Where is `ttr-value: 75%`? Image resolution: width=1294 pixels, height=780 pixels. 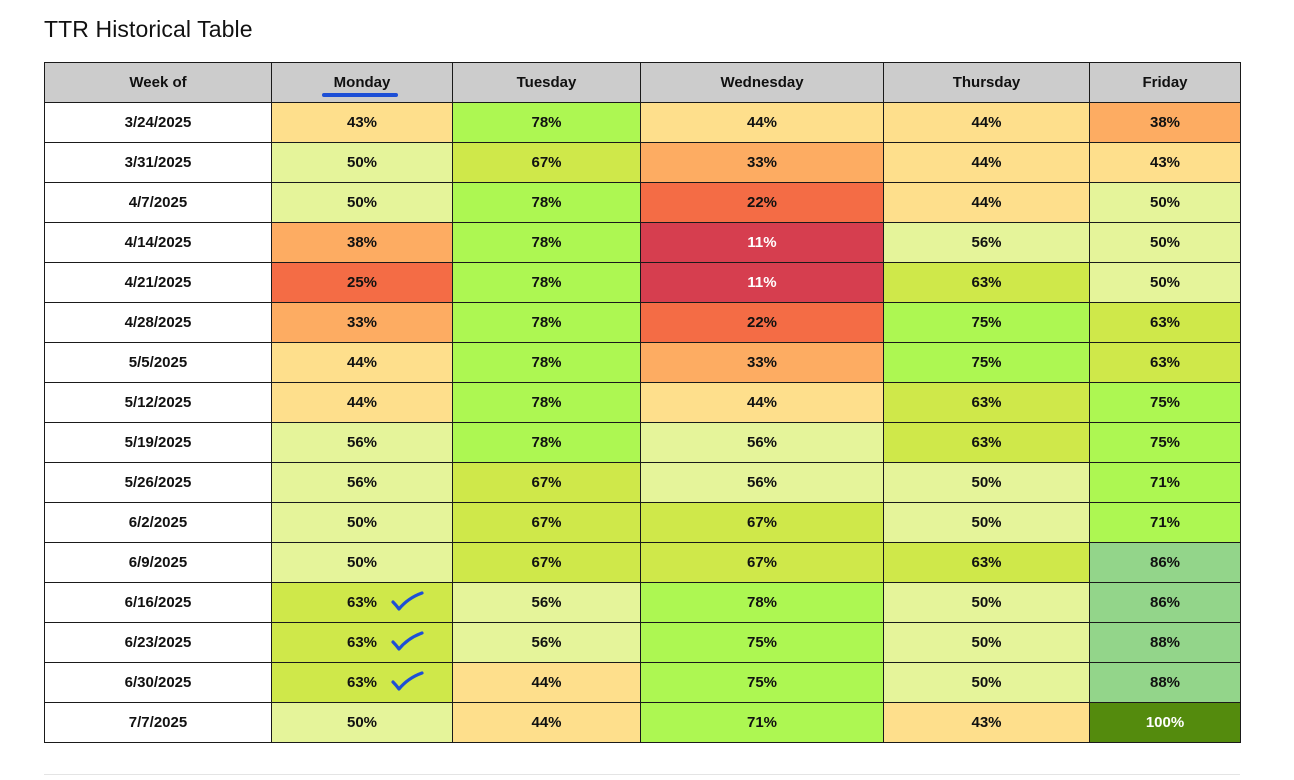
ttr-value: 75% is located at coordinates (1165, 442).